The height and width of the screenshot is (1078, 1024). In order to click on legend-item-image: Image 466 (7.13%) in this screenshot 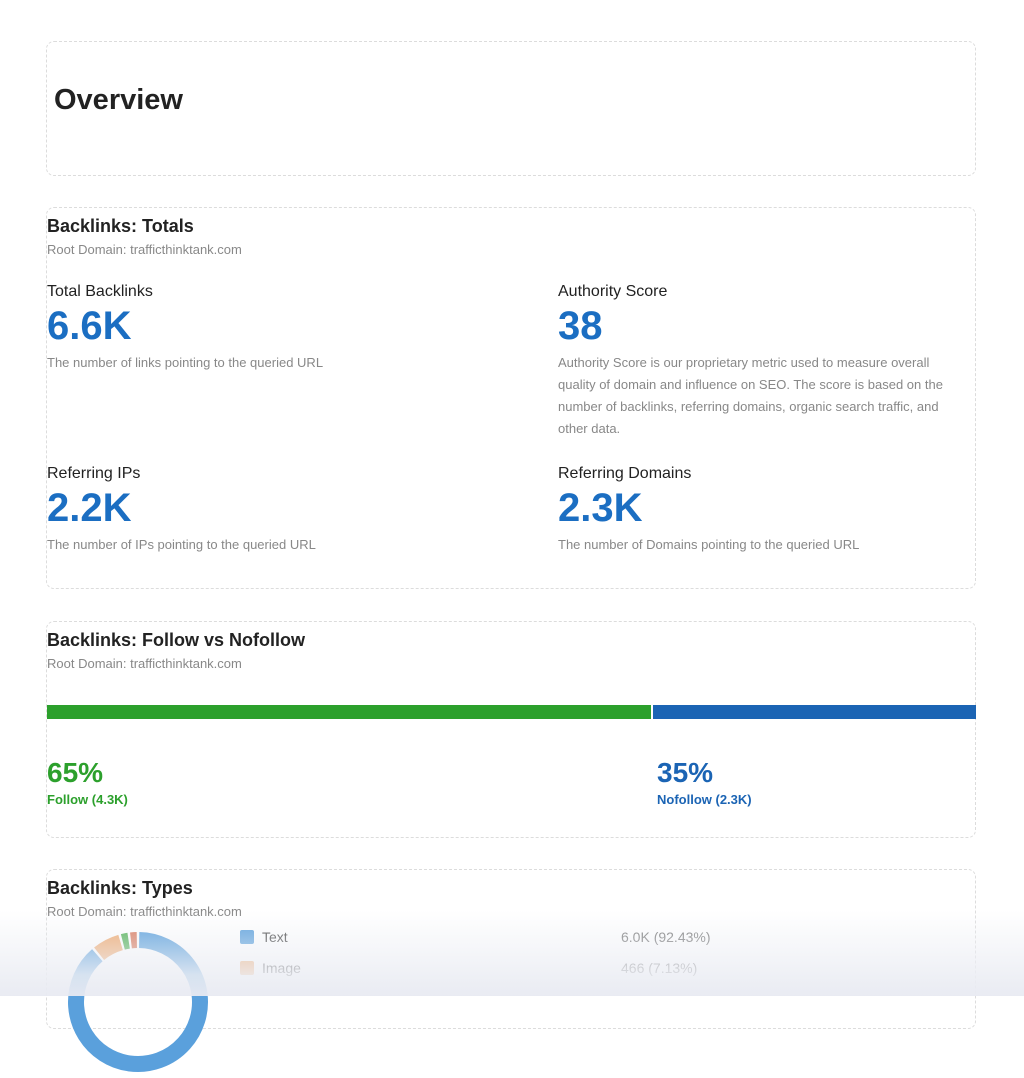, I will do `click(270, 968)`.